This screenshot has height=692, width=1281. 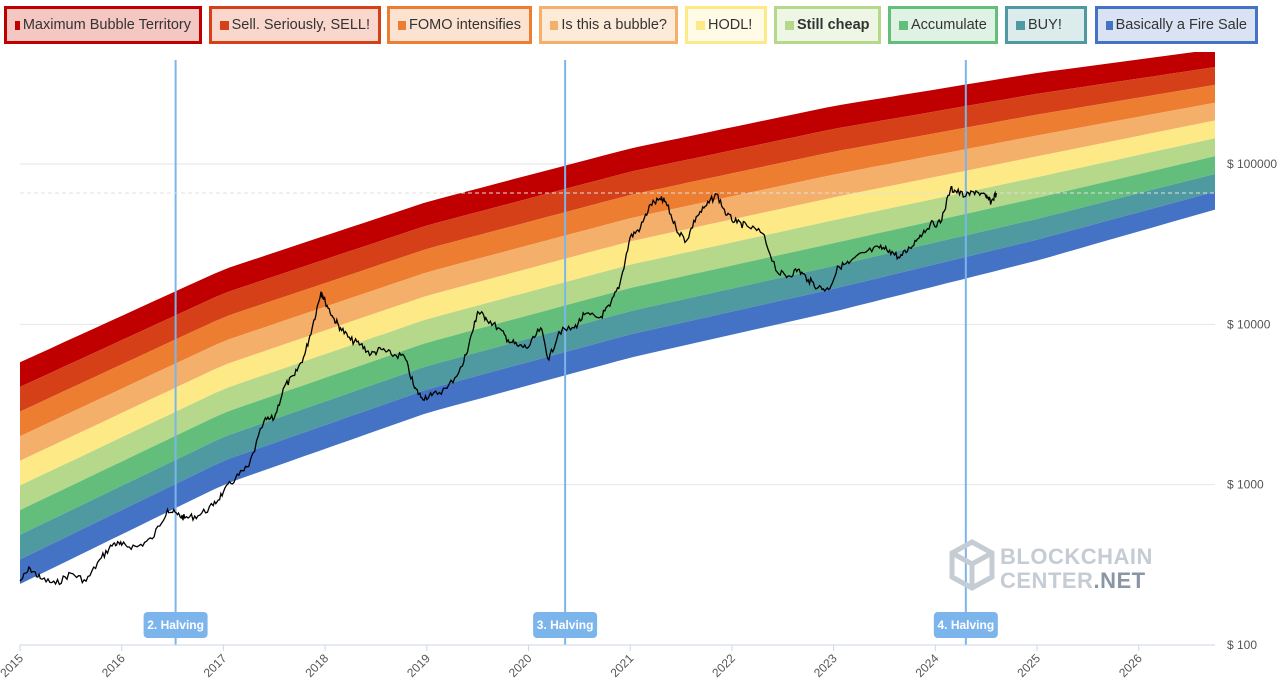 I want to click on y-tick-label: $ 100000, so click(x=1252, y=164).